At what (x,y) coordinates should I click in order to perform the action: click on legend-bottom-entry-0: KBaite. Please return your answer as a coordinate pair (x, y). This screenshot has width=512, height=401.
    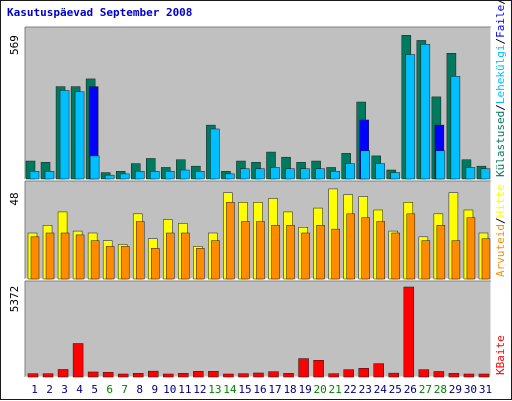
    Looking at the image, I should click on (500, 355).